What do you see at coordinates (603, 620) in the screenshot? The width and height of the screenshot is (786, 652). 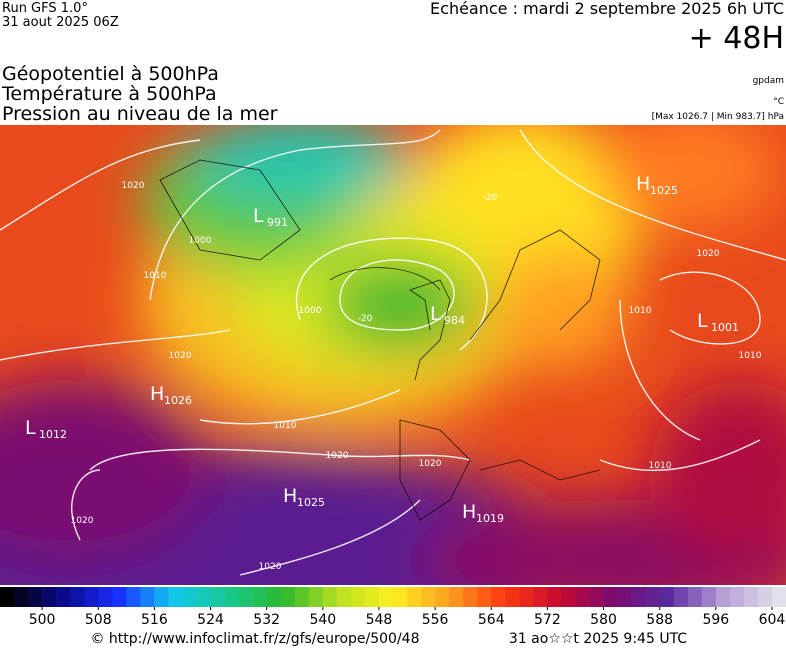 I see `colorbar-tick-label: 580` at bounding box center [603, 620].